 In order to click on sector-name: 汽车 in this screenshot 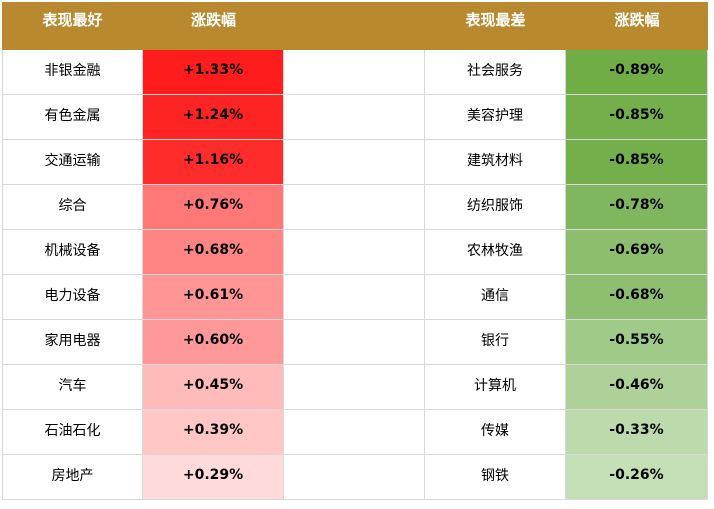, I will do `click(72, 387)`.